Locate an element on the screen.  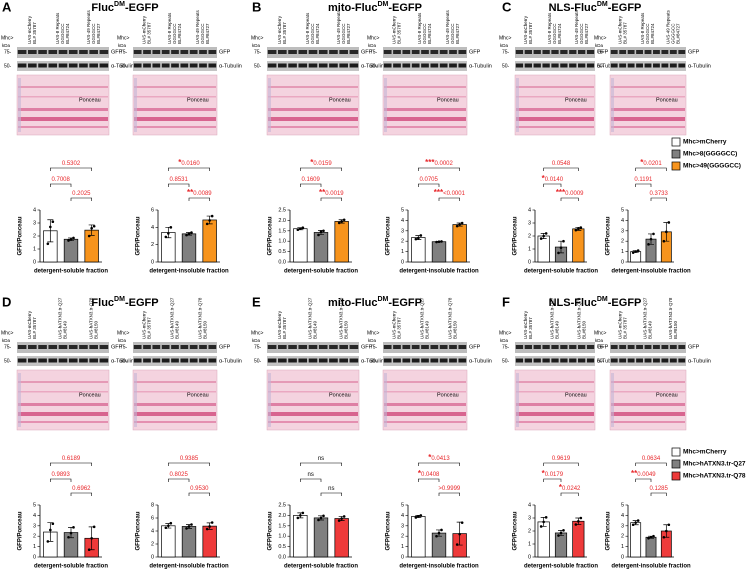
p-value: 0.6962 is located at coordinates (81, 489).